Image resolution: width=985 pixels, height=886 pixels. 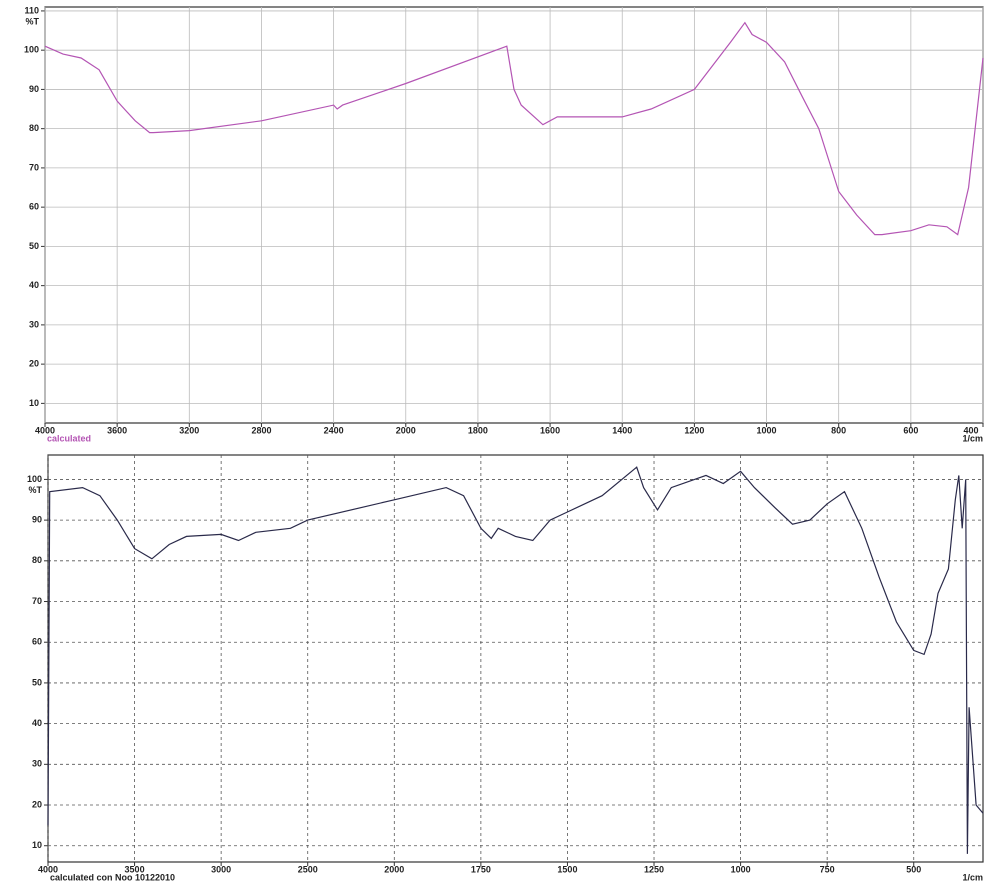 What do you see at coordinates (910, 430) in the screenshot?
I see `x-tick-label: 600` at bounding box center [910, 430].